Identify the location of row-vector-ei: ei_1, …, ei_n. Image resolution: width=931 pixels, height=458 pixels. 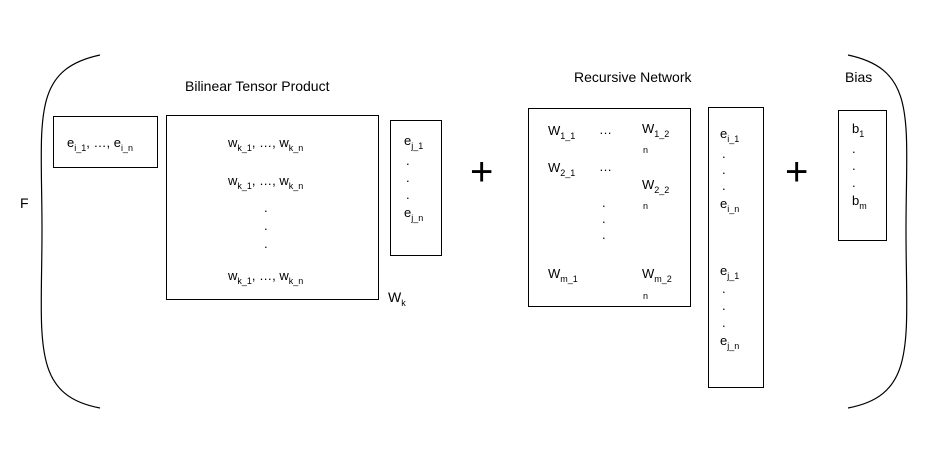
(105, 142).